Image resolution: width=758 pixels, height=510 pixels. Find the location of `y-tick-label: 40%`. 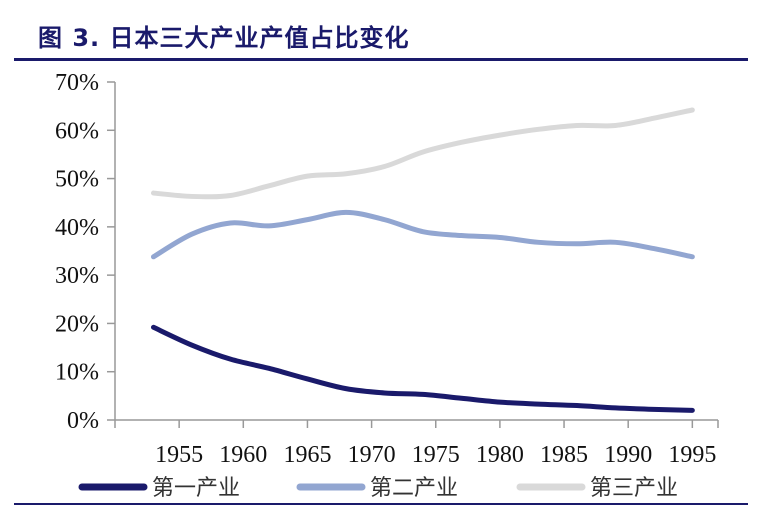

y-tick-label: 40% is located at coordinates (77, 228).